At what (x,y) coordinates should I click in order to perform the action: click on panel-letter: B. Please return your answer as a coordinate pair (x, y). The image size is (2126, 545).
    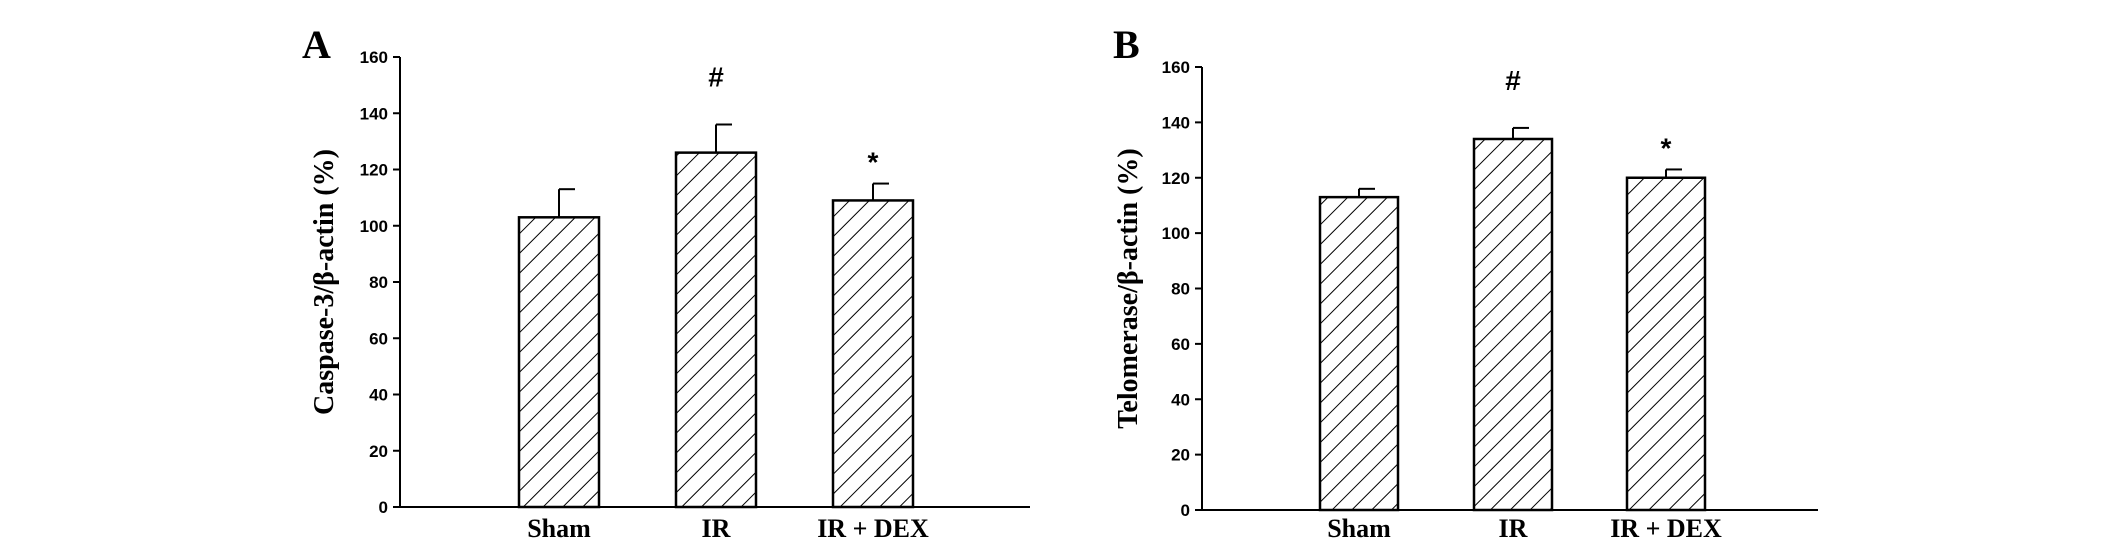
    Looking at the image, I should click on (1126, 44).